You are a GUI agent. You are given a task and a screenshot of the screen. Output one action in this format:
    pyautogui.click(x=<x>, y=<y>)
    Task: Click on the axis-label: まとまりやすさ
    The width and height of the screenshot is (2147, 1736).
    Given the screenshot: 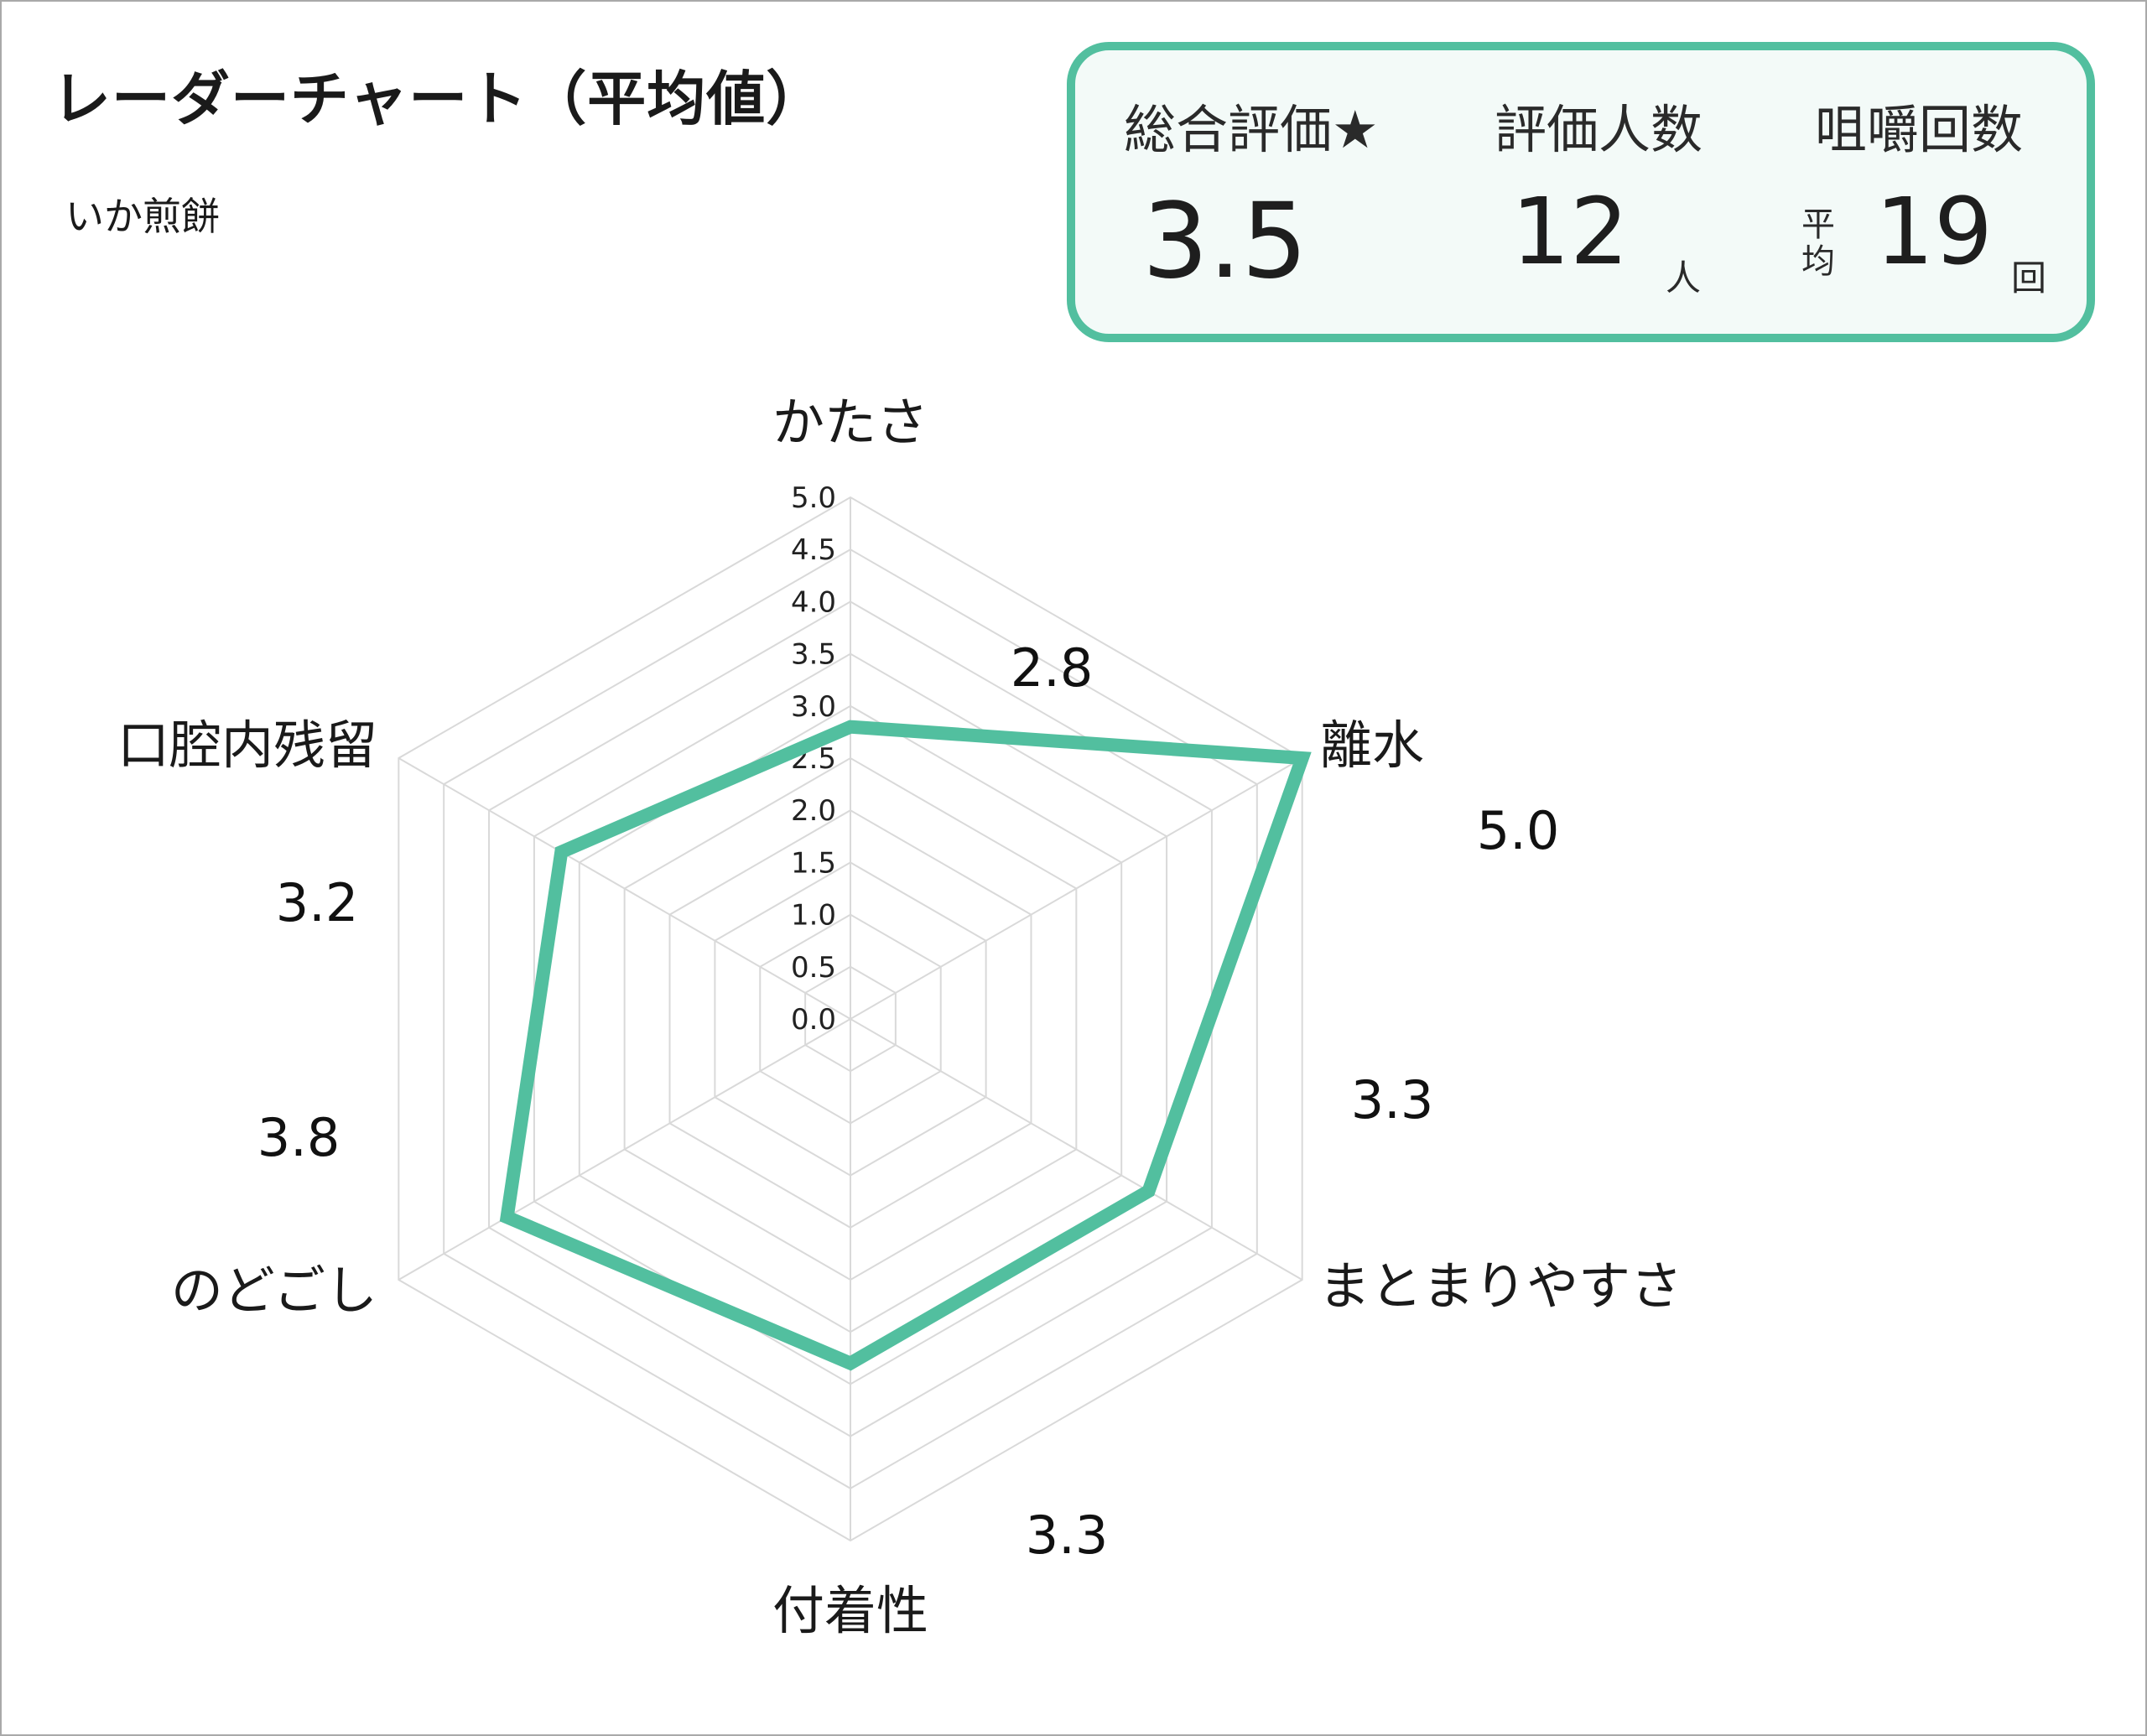 What is the action you would take?
    pyautogui.click(x=1500, y=1286)
    